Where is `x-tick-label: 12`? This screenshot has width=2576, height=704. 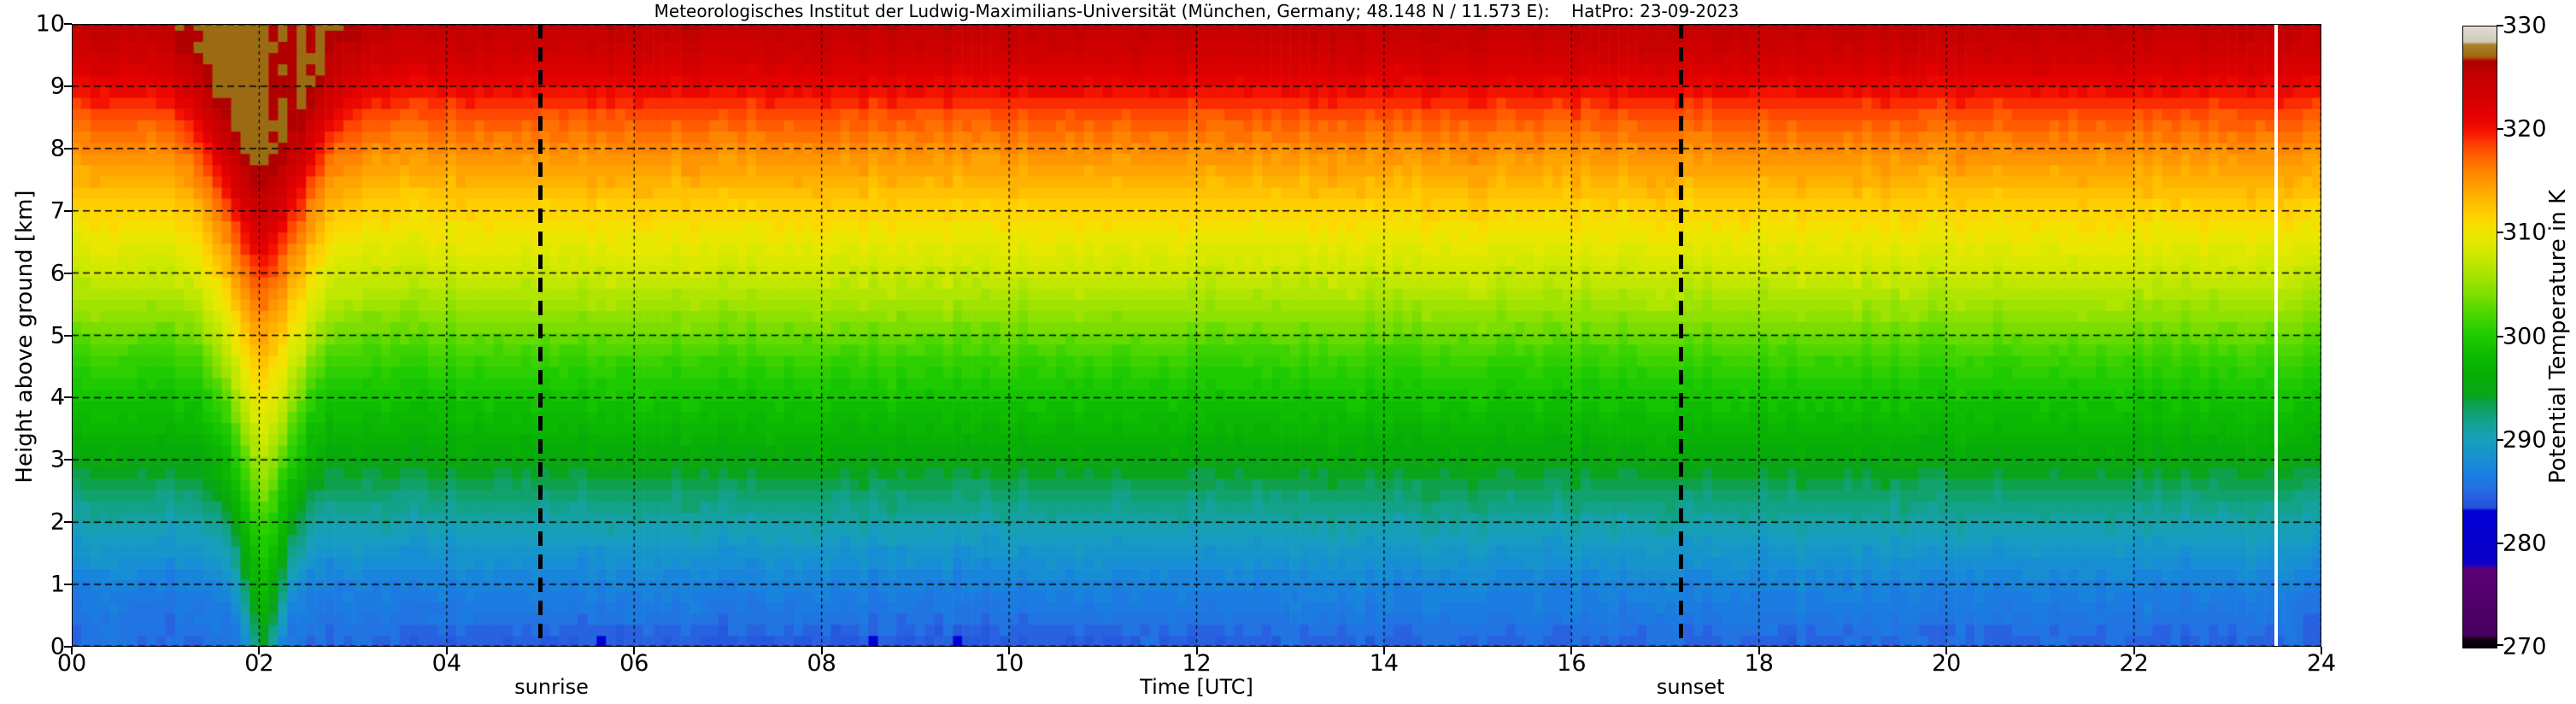 x-tick-label: 12 is located at coordinates (1197, 663).